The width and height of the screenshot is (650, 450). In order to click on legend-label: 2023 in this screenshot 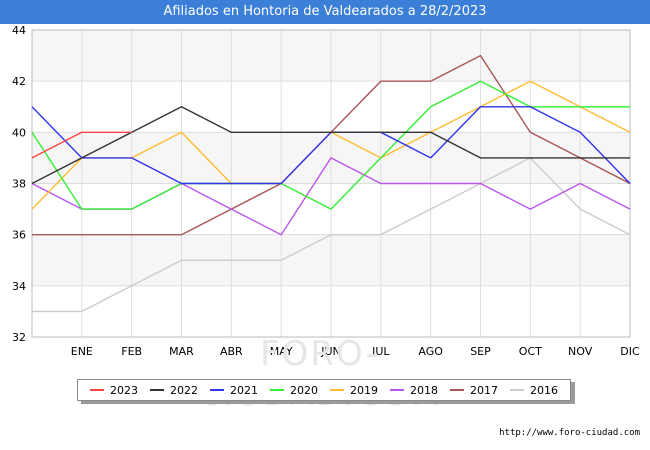, I will do `click(124, 390)`.